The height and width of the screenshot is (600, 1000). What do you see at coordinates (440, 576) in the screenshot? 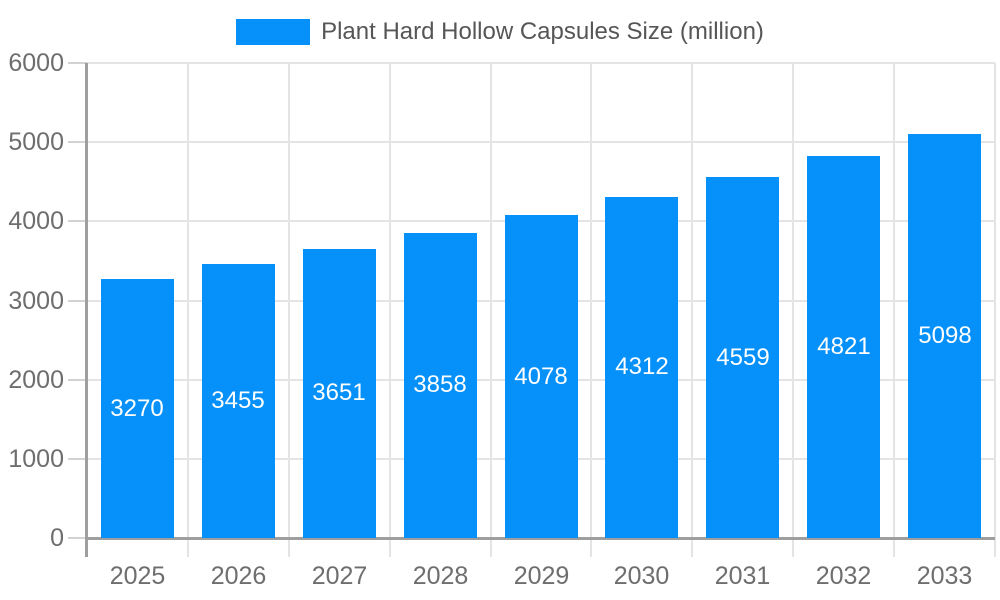
I see `x-tick-label: 2028` at bounding box center [440, 576].